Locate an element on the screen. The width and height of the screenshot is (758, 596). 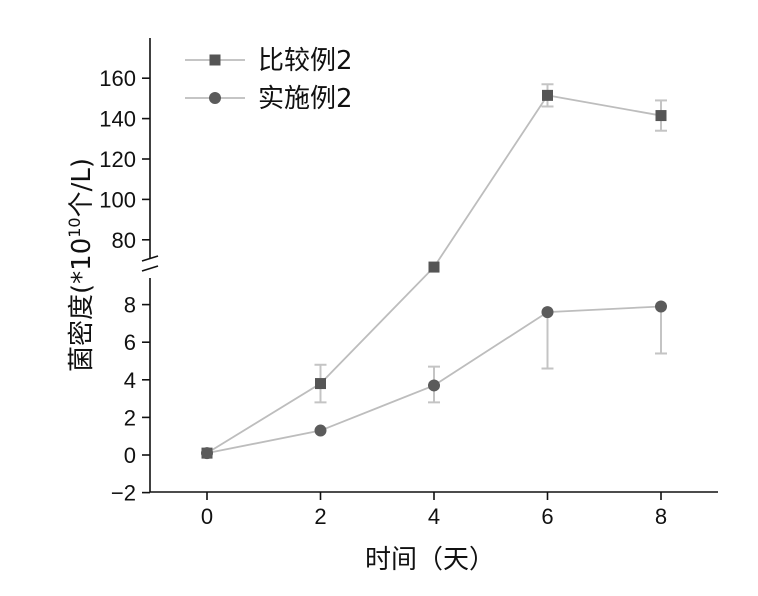
x-tick-label: 0 is located at coordinates (207, 516).